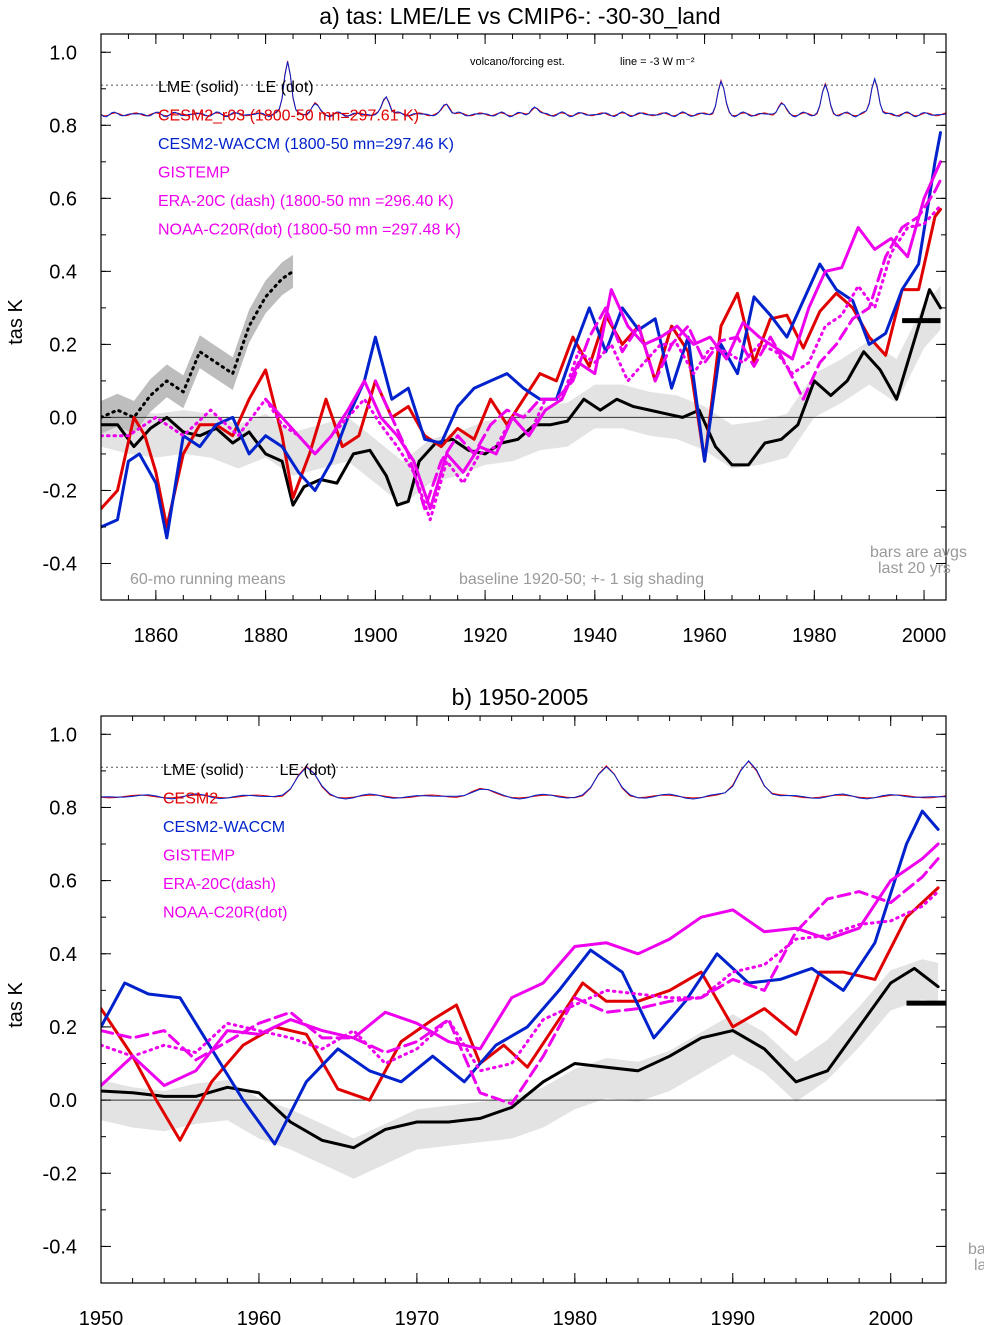  Describe the element at coordinates (918, 552) in the screenshot. I see `annotation-bars-avgs: bars are avgs` at that location.